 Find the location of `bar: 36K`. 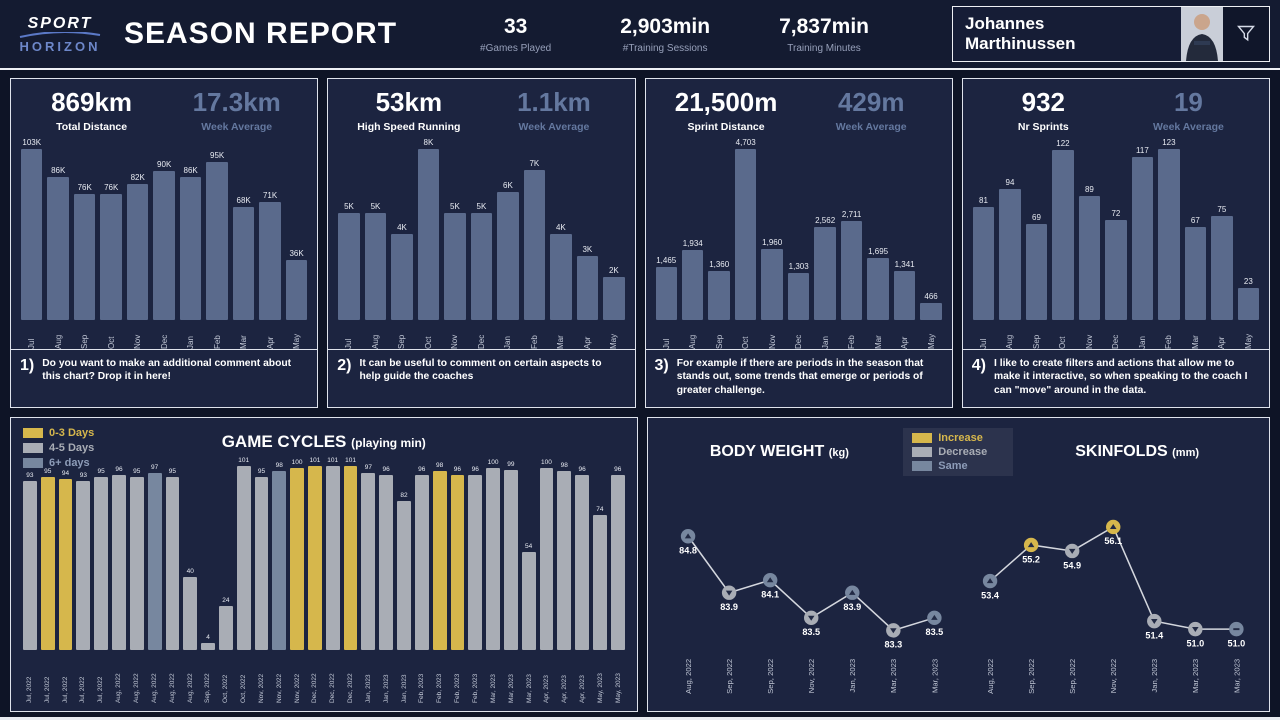

bar: 36K is located at coordinates (296, 284).